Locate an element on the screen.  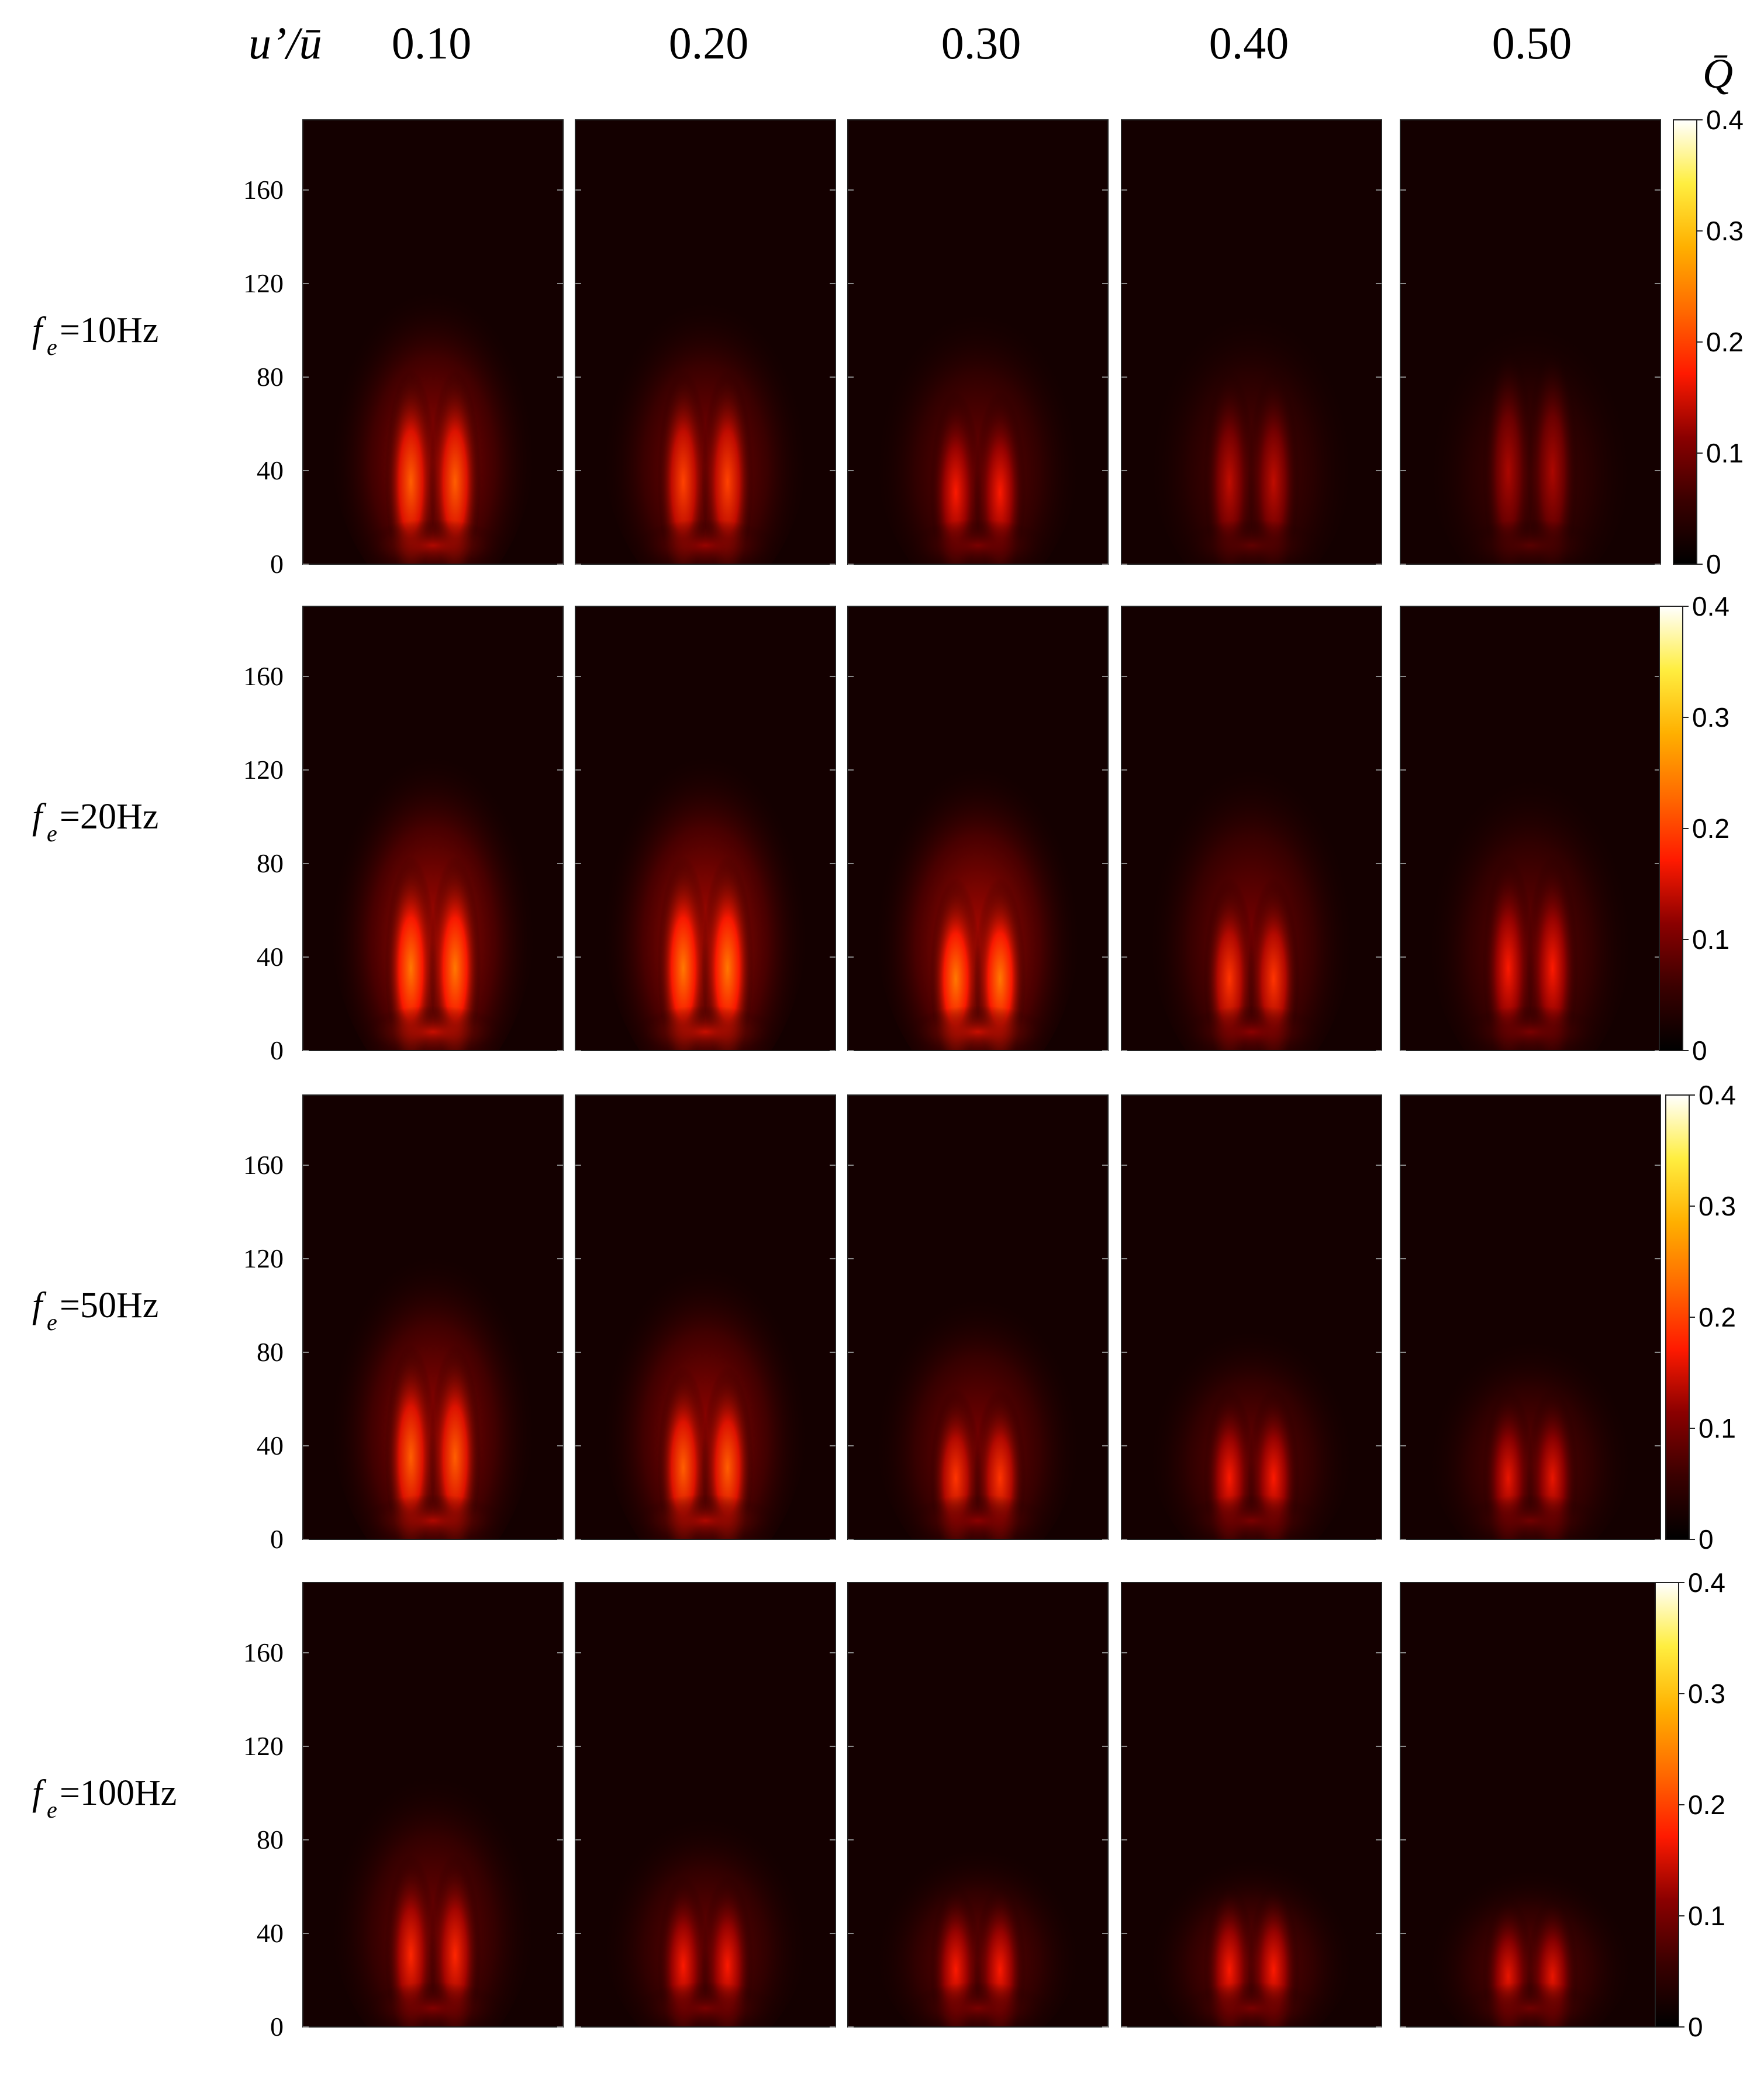
column-label-0-20: 0.20 is located at coordinates (709, 43).